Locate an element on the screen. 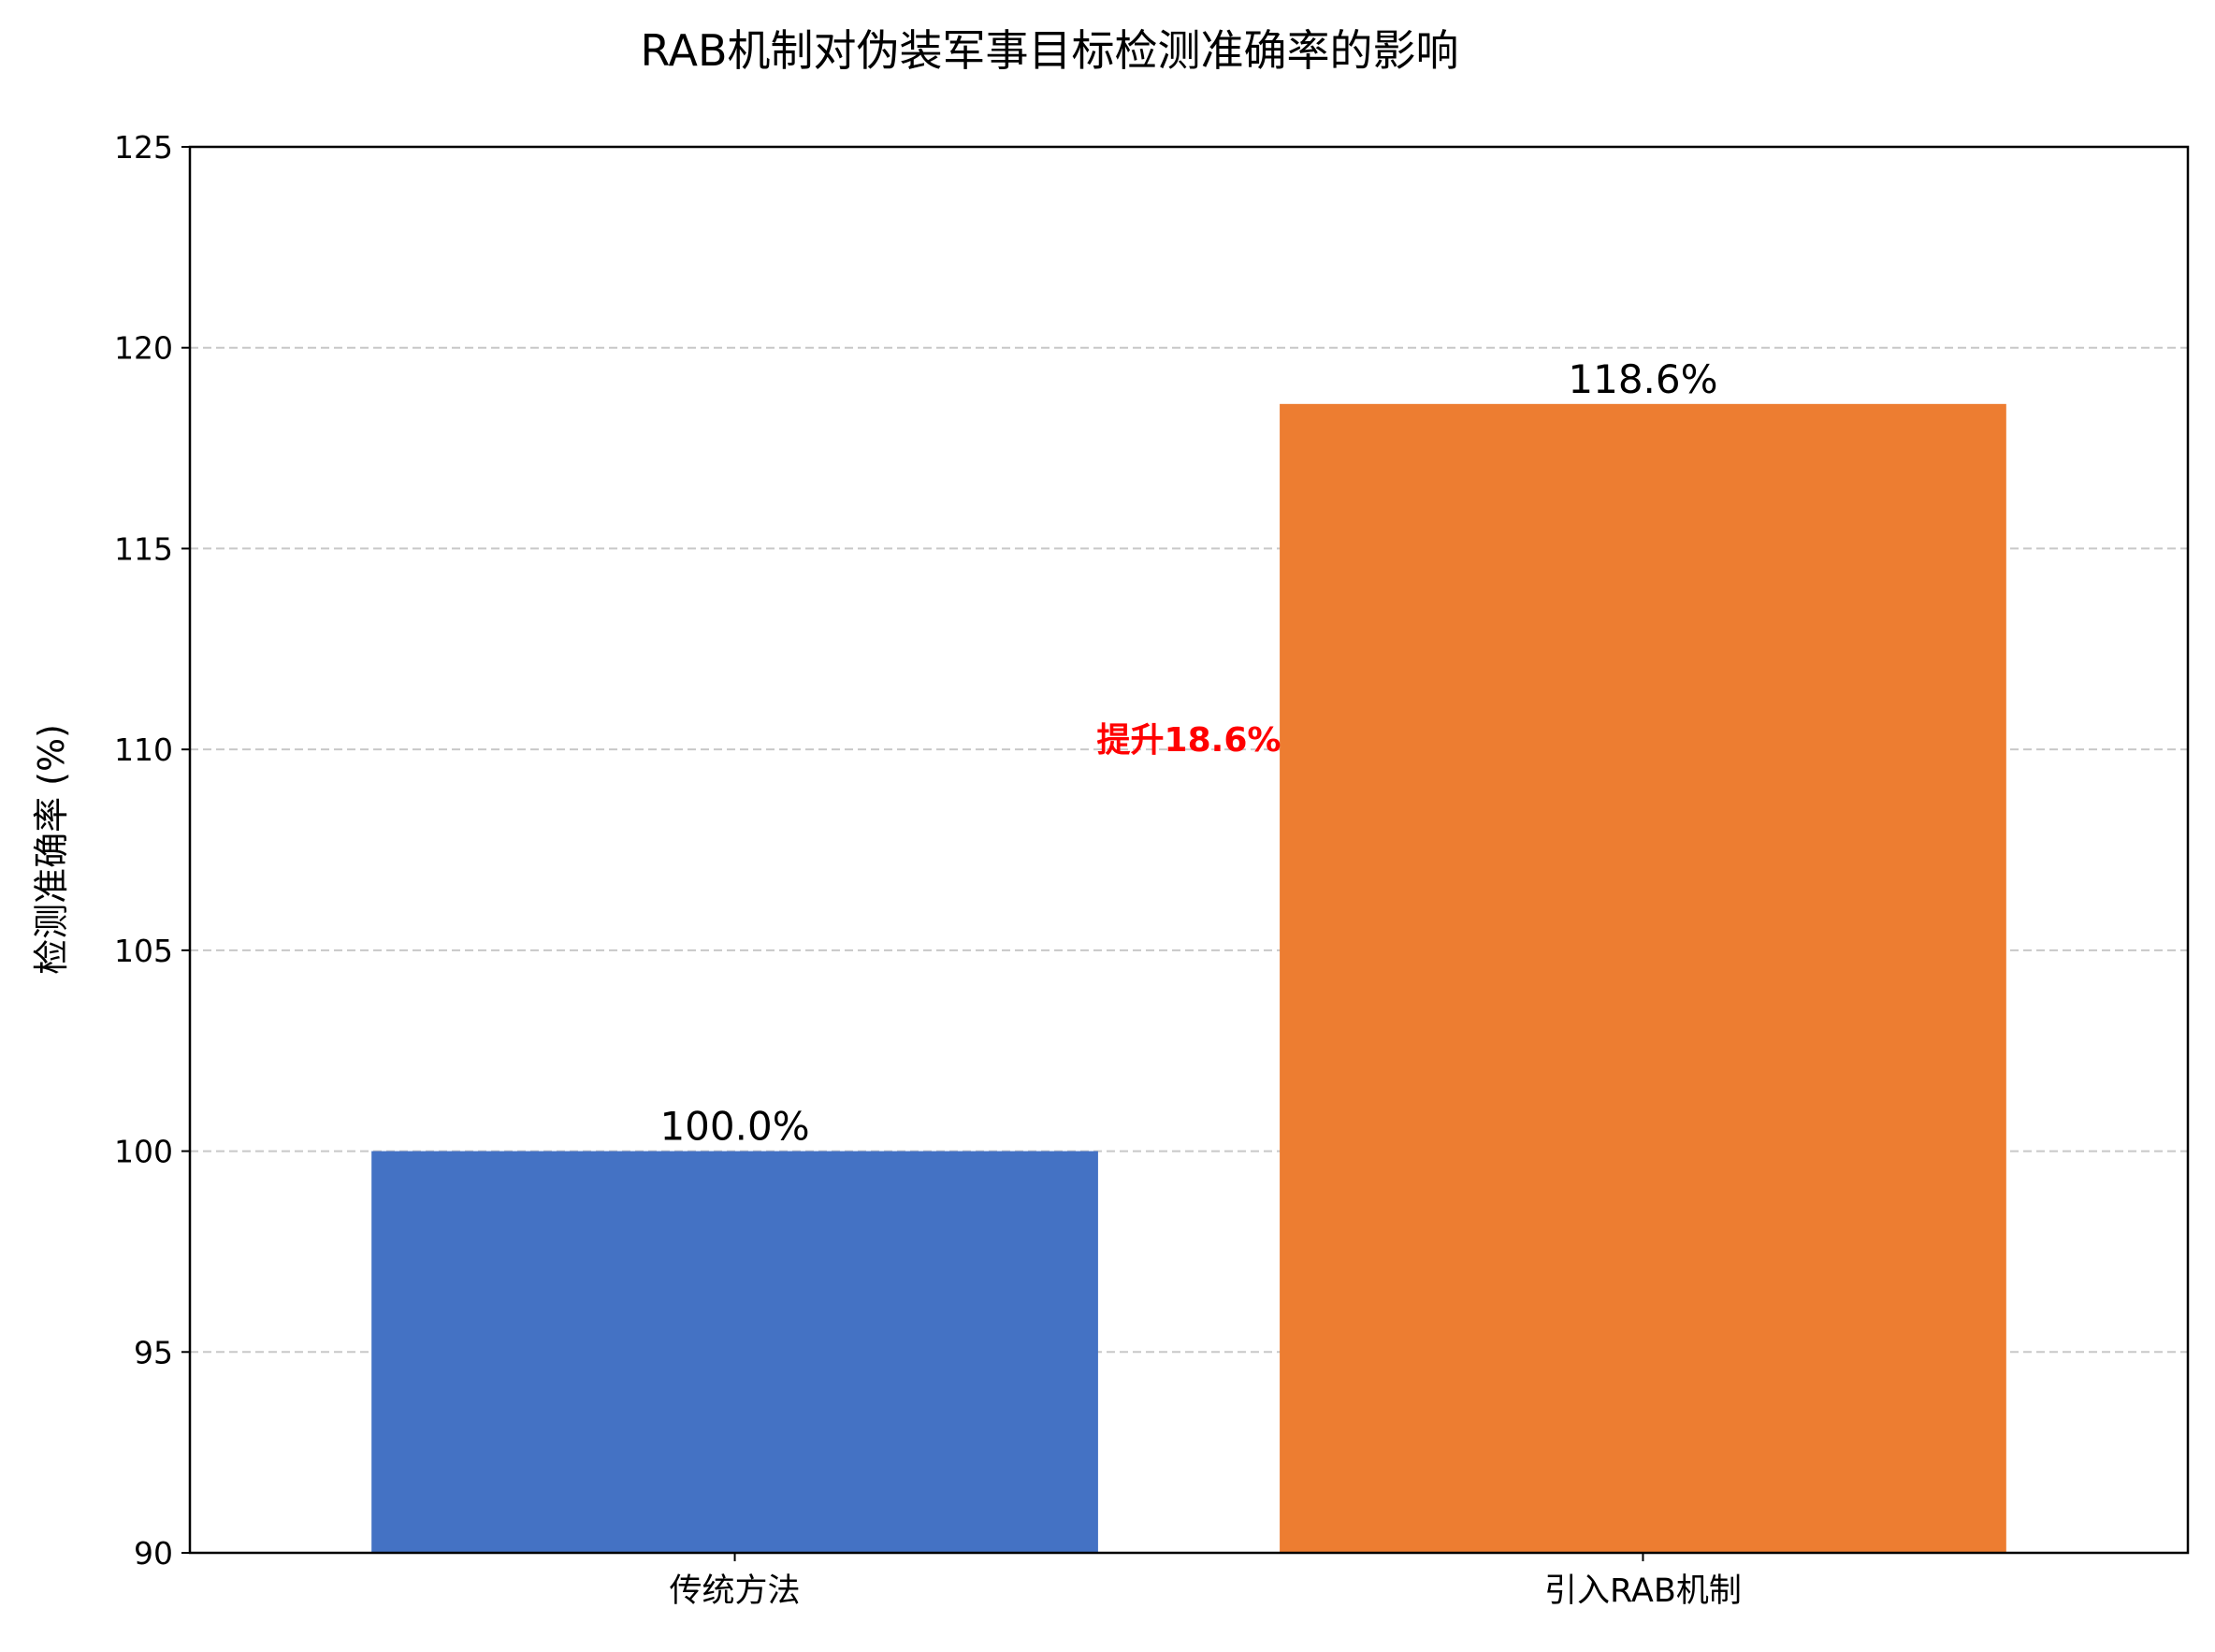 This screenshot has height=1652, width=2215. bar is located at coordinates (734, 1352).